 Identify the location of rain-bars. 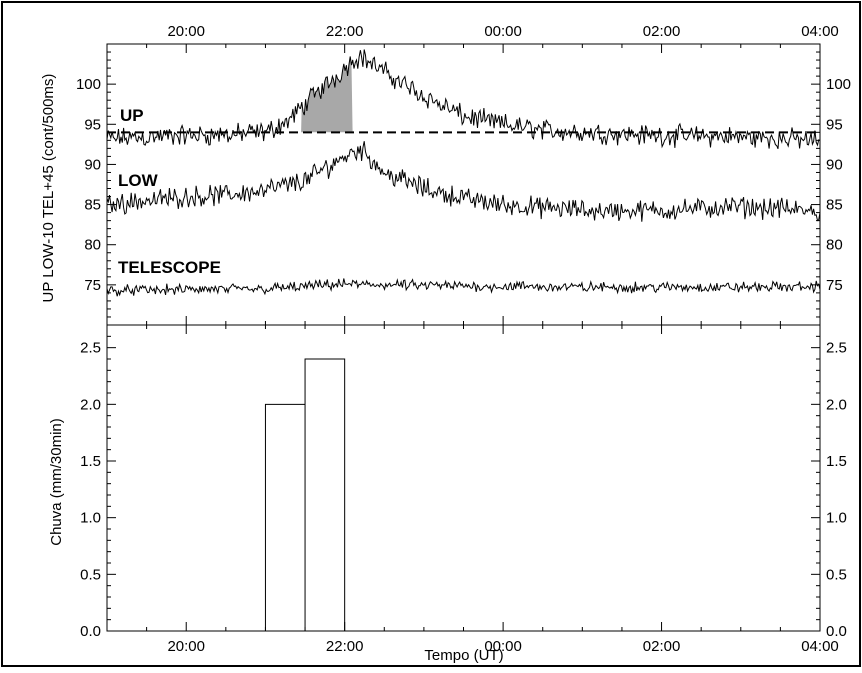
(305, 494).